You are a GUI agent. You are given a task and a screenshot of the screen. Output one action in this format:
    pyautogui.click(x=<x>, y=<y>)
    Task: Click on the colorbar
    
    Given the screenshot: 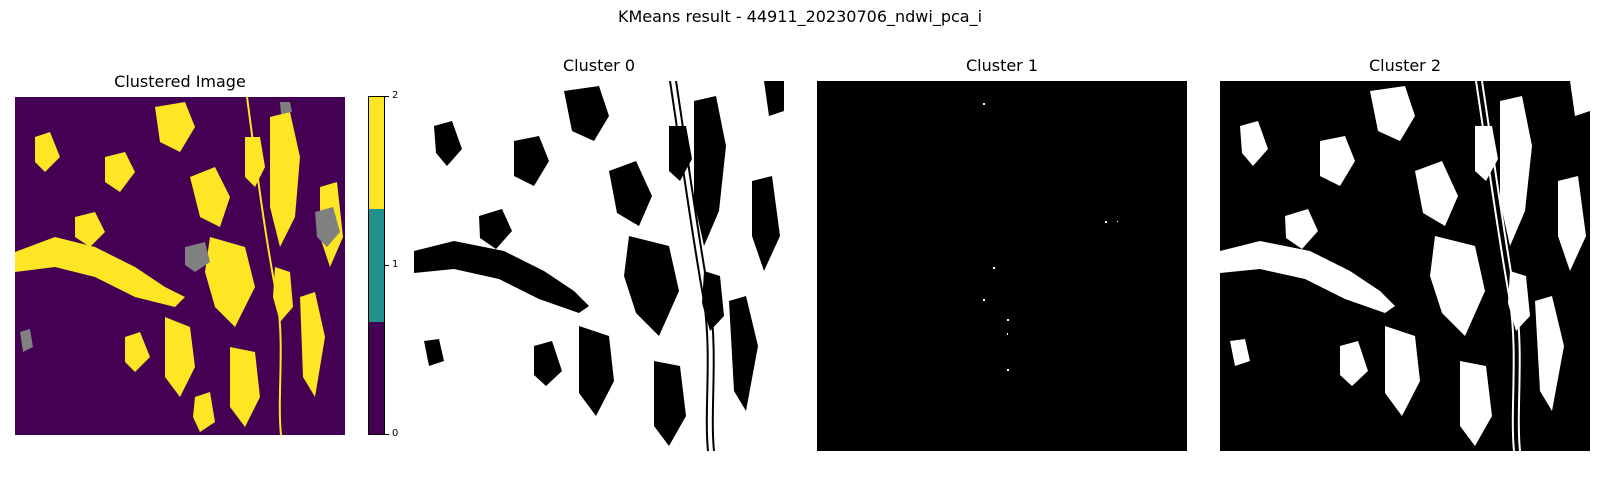 What is the action you would take?
    pyautogui.click(x=376, y=265)
    